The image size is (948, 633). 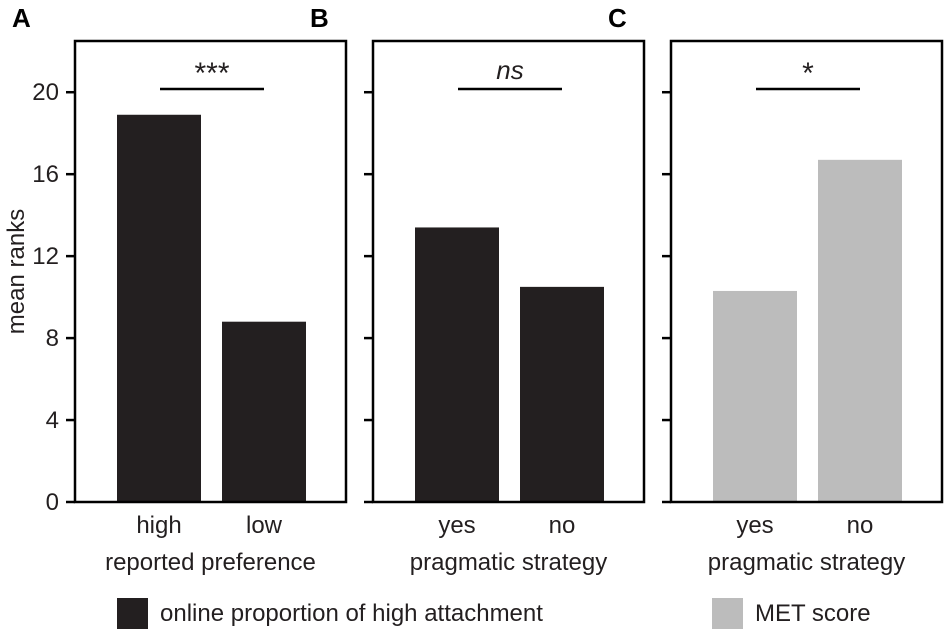 I want to click on significance-label: ***, so click(x=211, y=73).